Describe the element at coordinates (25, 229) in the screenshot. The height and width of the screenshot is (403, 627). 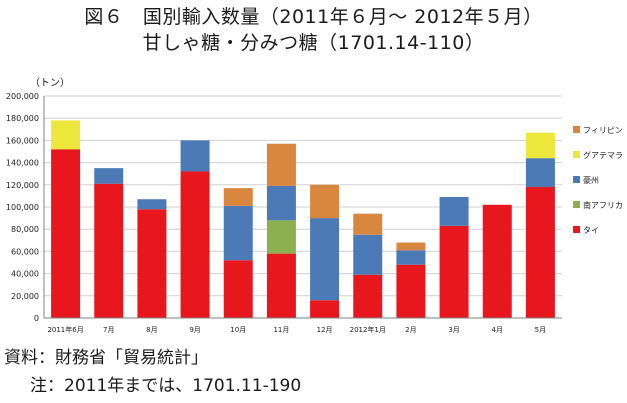
I see `y-tick-label: 80,000` at that location.